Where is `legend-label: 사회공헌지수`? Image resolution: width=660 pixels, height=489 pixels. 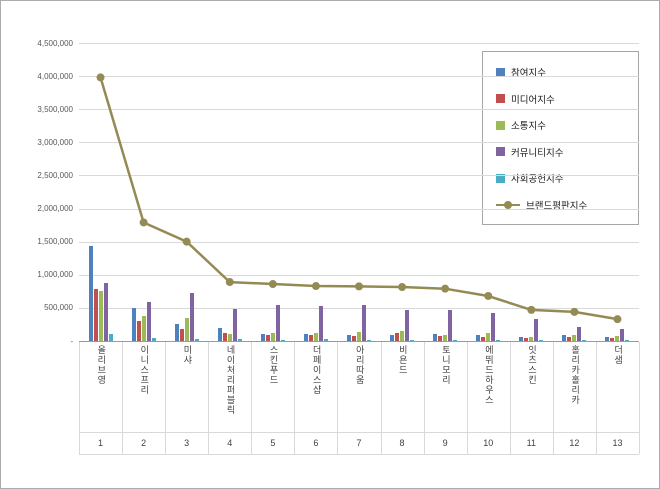
legend-label: 사회공헌지수 is located at coordinates (537, 180).